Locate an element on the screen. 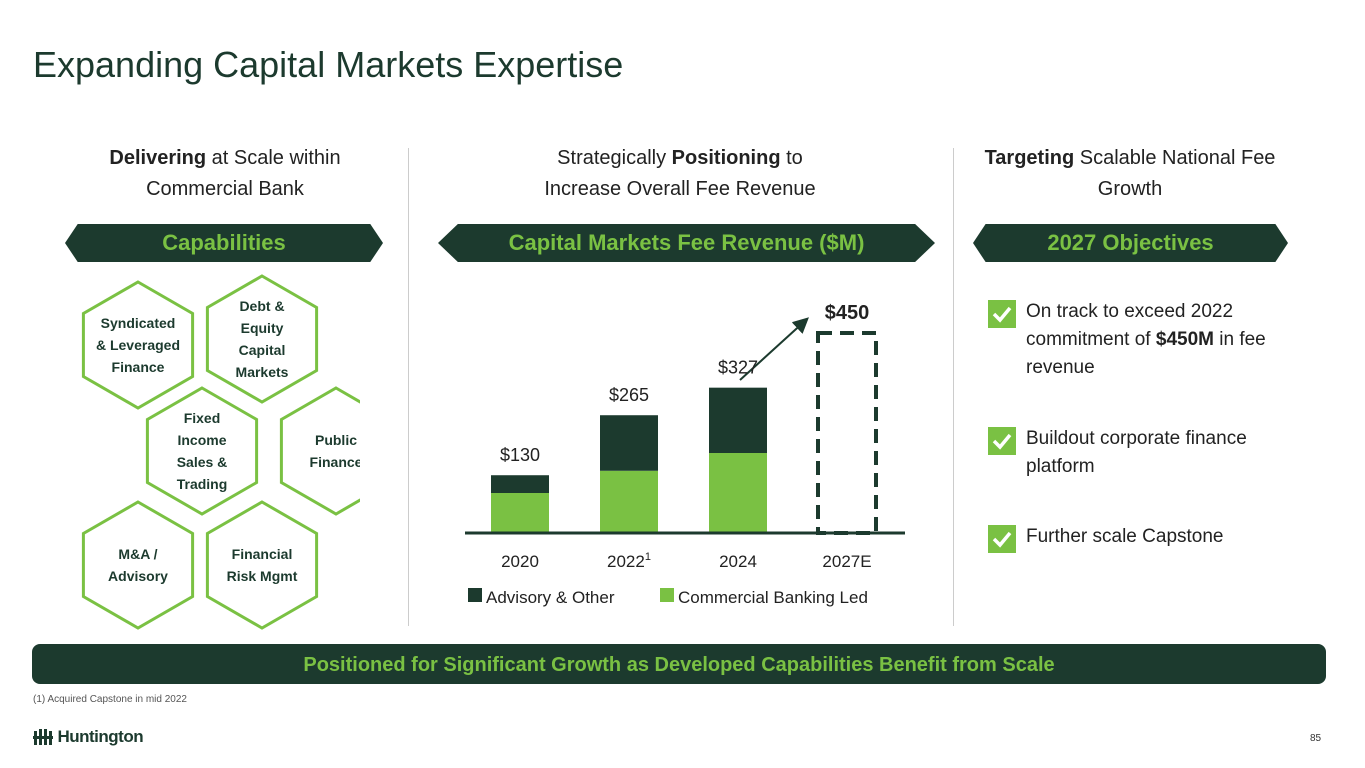 Image resolution: width=1365 pixels, height=768 pixels. logo-icon is located at coordinates (43, 737).